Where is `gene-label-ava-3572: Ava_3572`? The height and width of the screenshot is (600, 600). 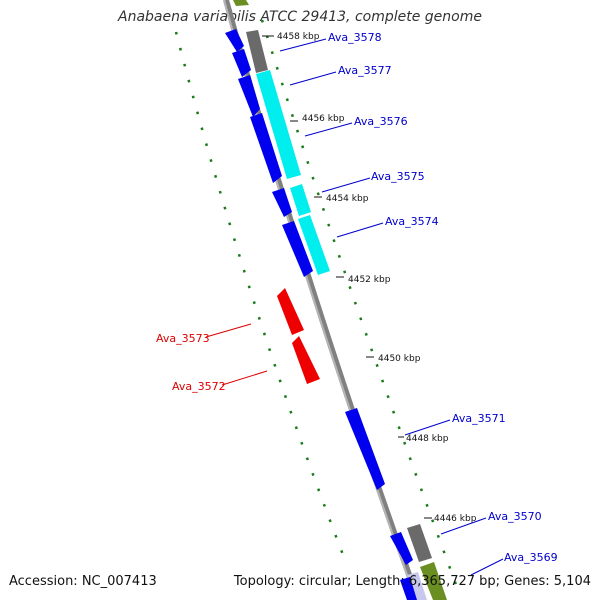 gene-label-ava-3572: Ava_3572 is located at coordinates (199, 386).